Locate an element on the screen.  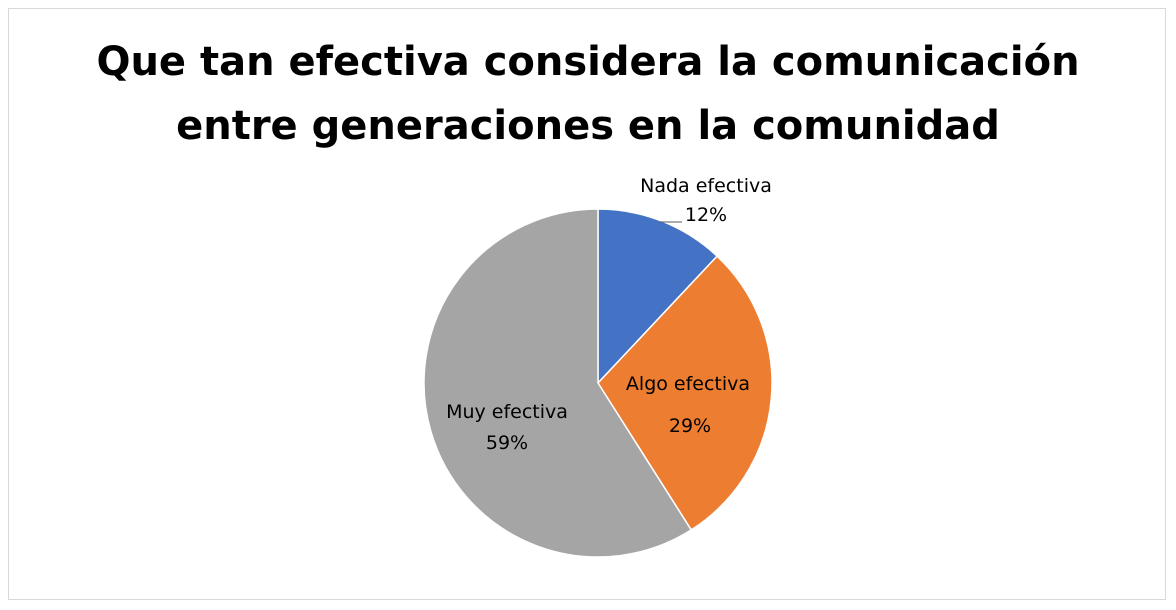
slice-label-algo-efectiva: Algo efectiva is located at coordinates (688, 384).